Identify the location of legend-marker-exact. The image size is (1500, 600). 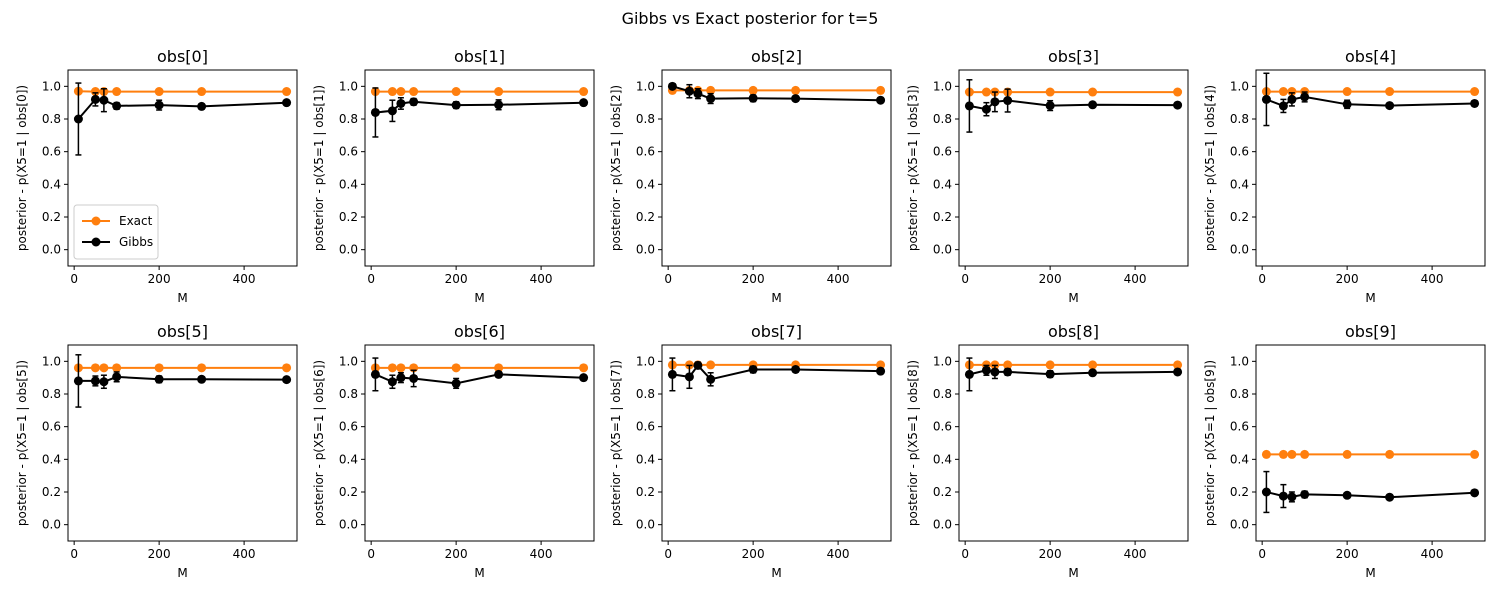
(96, 221).